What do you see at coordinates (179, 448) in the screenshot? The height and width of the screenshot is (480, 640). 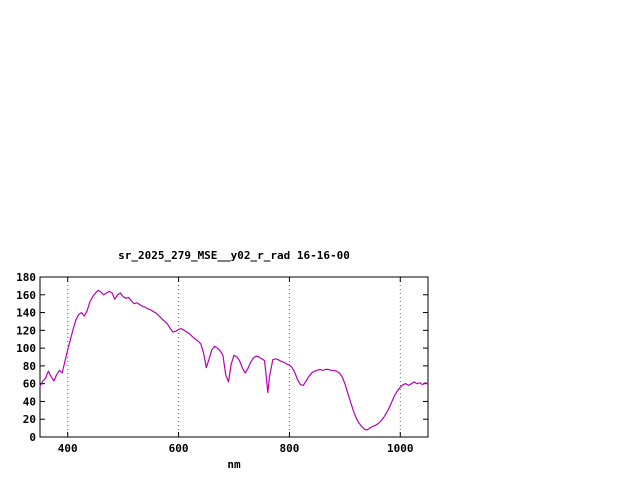 I see `x-tick-label: 600` at bounding box center [179, 448].